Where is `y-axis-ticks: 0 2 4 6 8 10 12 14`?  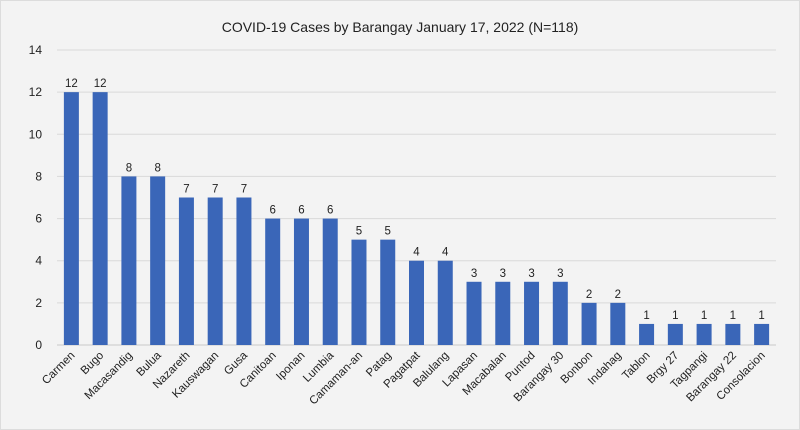 y-axis-ticks: 0 2 4 6 8 10 12 14 is located at coordinates (36, 197).